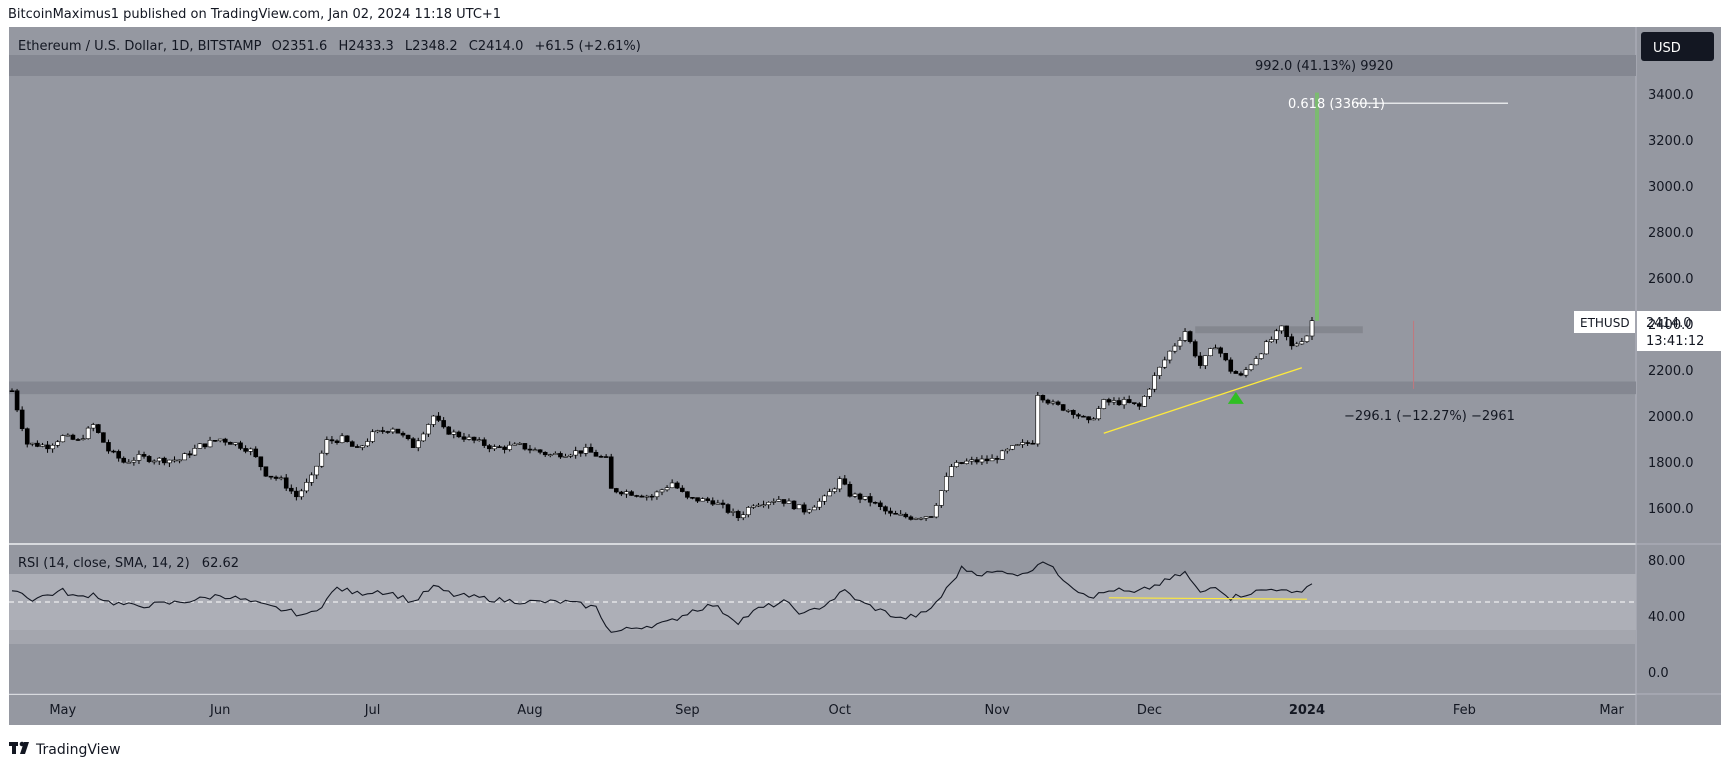 This screenshot has width=1721, height=765. Describe the element at coordinates (371, 46) in the screenshot. I see `high-value: 2433.3` at that location.